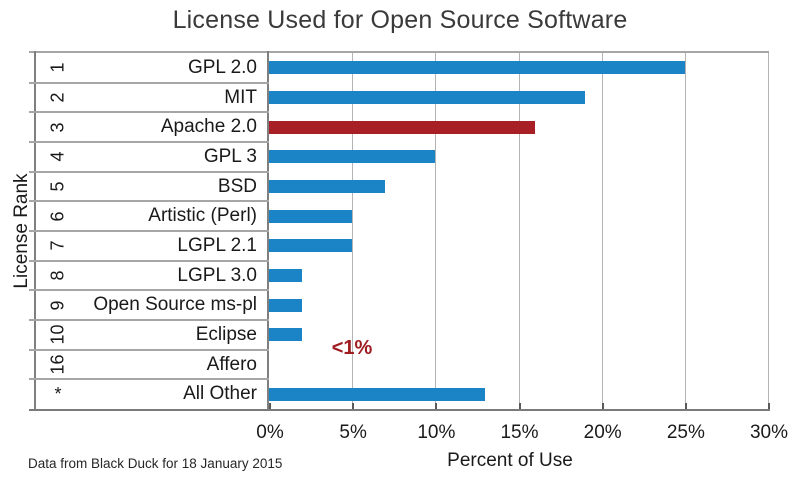  I want to click on x-tick-label: 10%, so click(436, 432).